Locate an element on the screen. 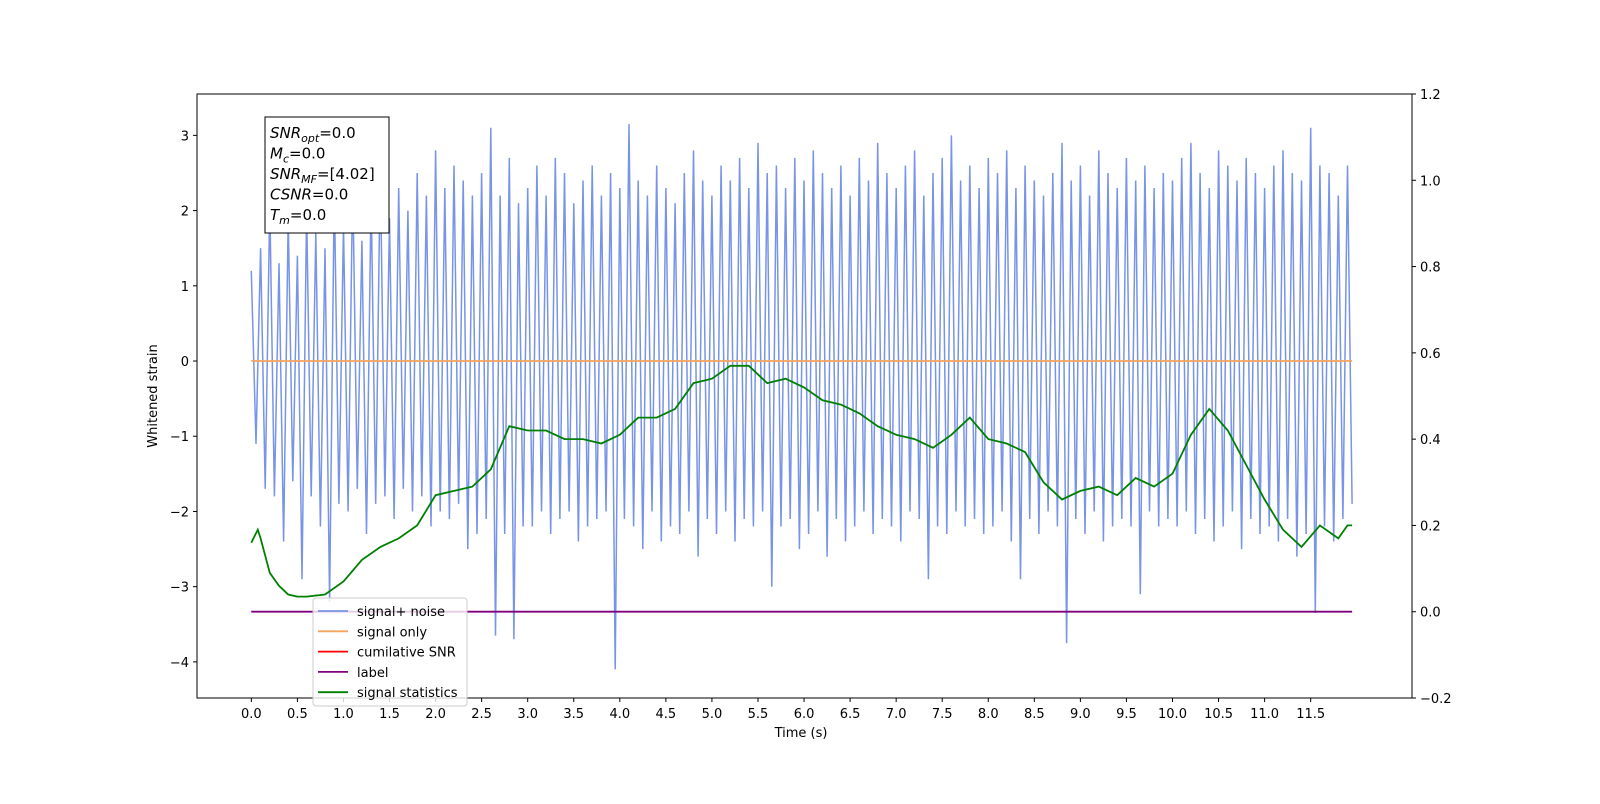  x-tick-label: 7.5 is located at coordinates (942, 714).